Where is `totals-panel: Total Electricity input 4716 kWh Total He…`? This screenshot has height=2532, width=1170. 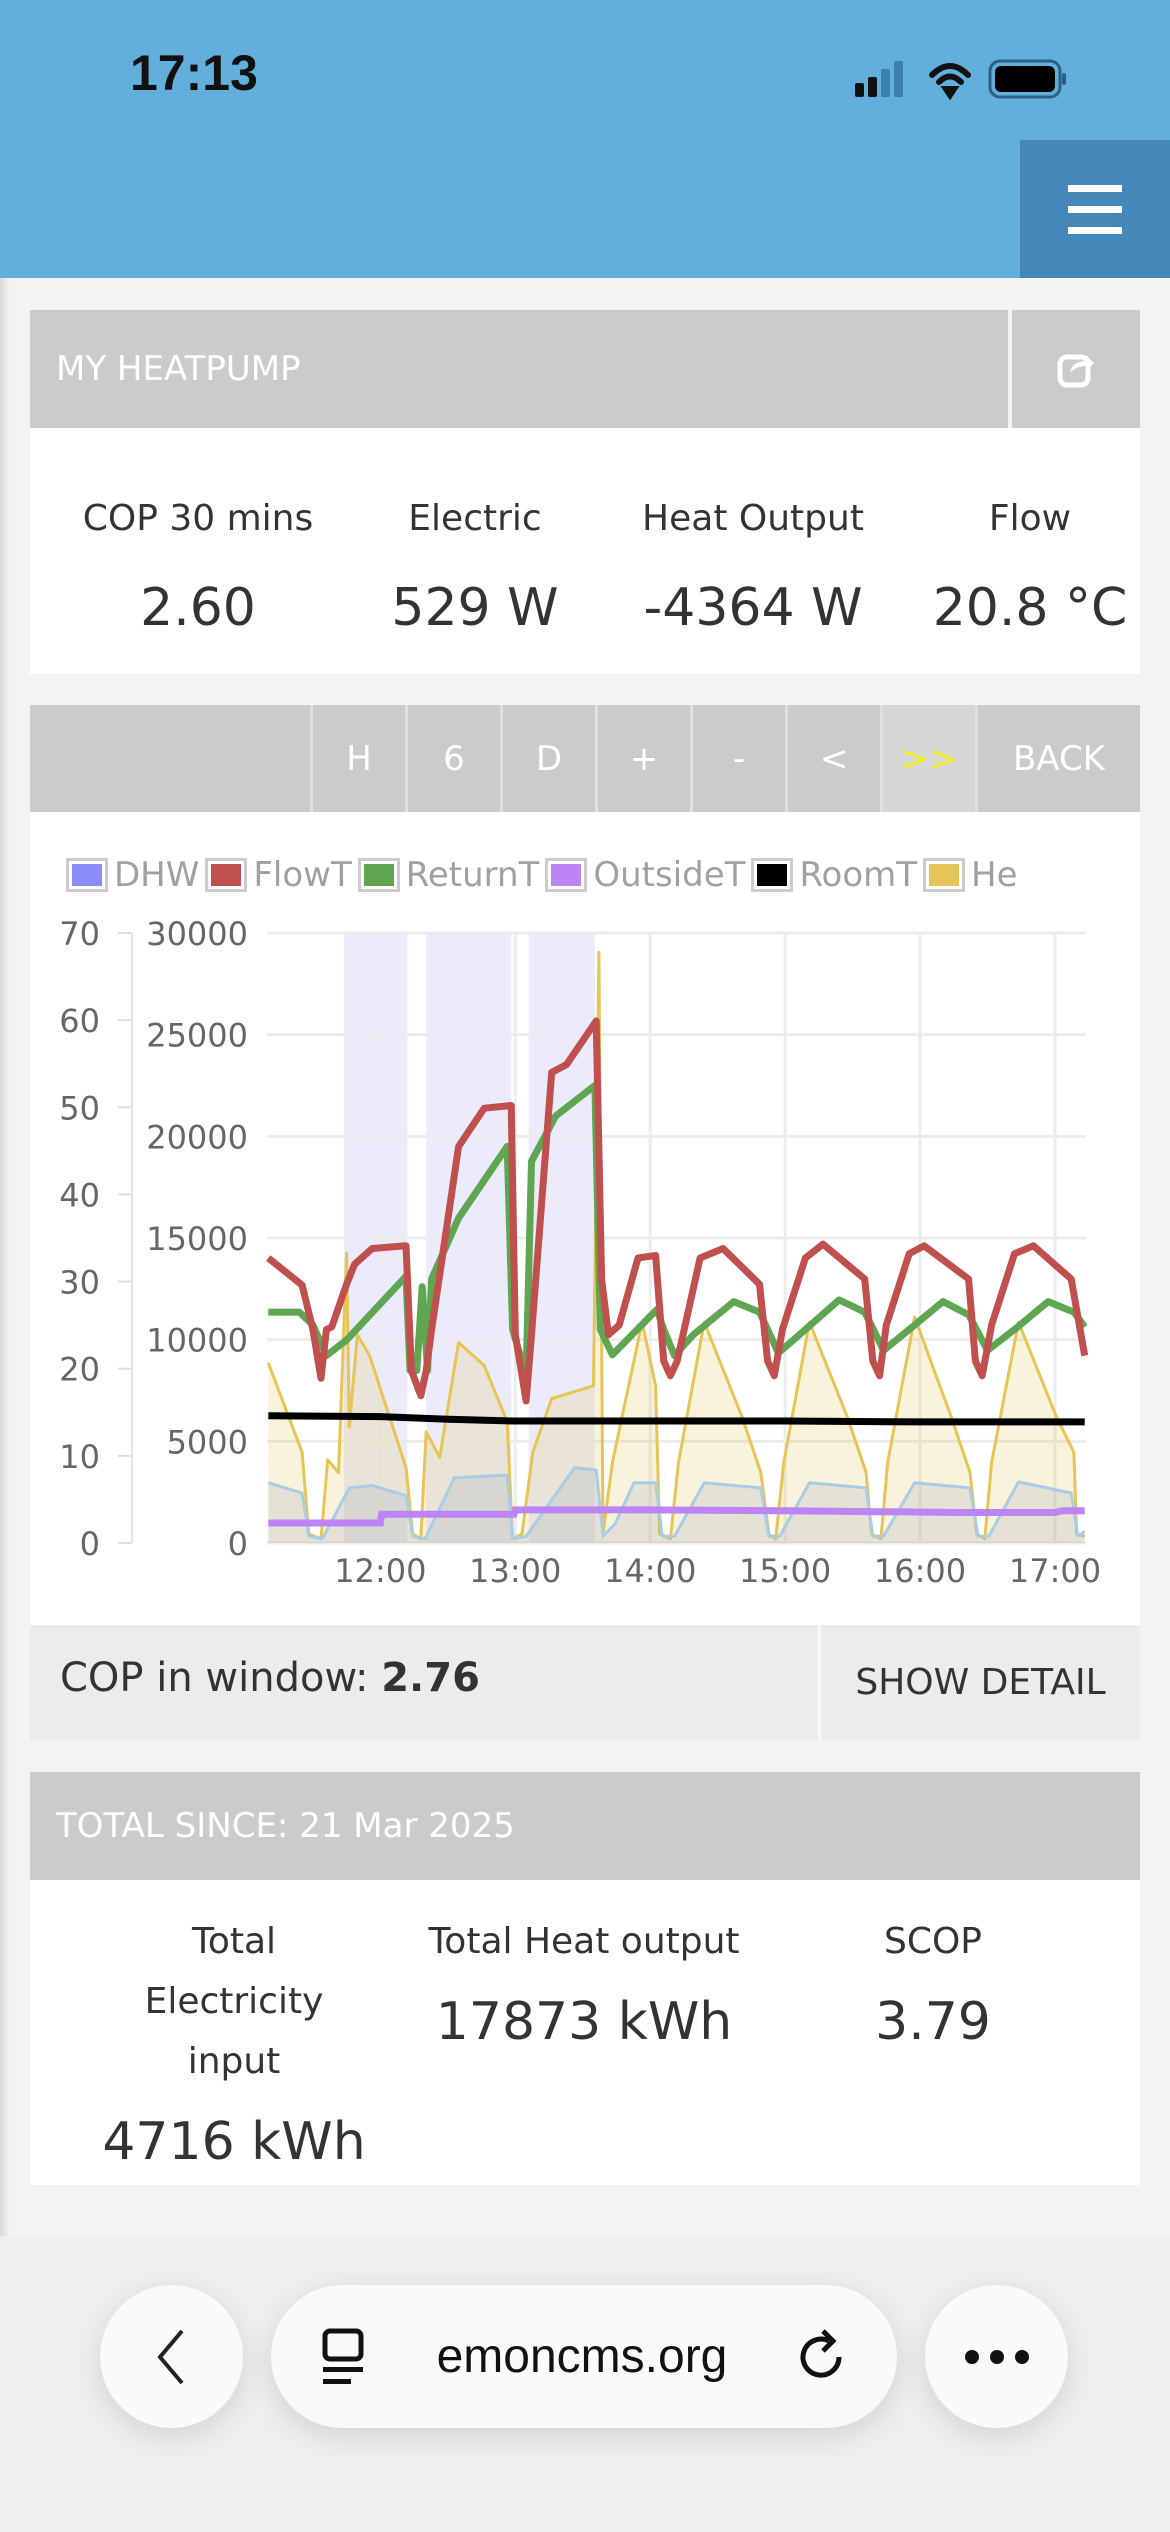 totals-panel: Total Electricity input 4716 kWh Total He… is located at coordinates (585, 2032).